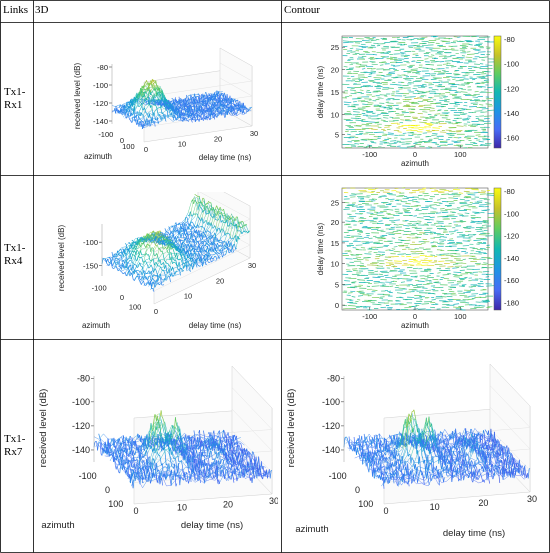 Image resolution: width=550 pixels, height=553 pixels. I want to click on row3-link-line1: Tx1-, so click(15, 439).